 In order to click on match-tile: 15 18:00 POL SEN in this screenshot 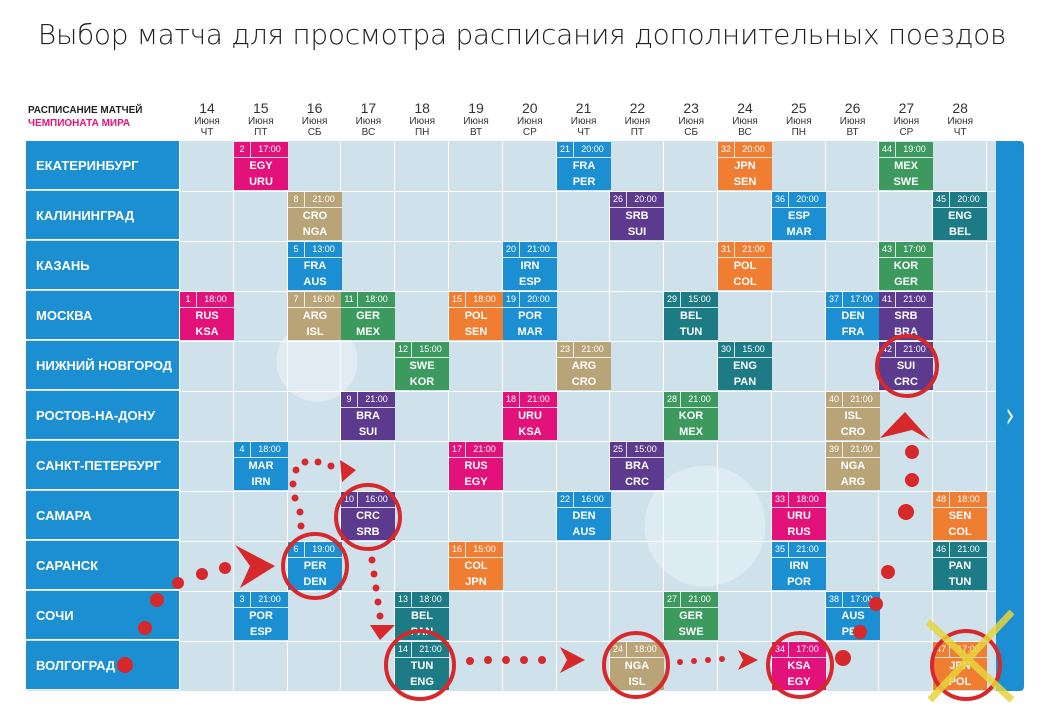, I will do `click(476, 316)`.